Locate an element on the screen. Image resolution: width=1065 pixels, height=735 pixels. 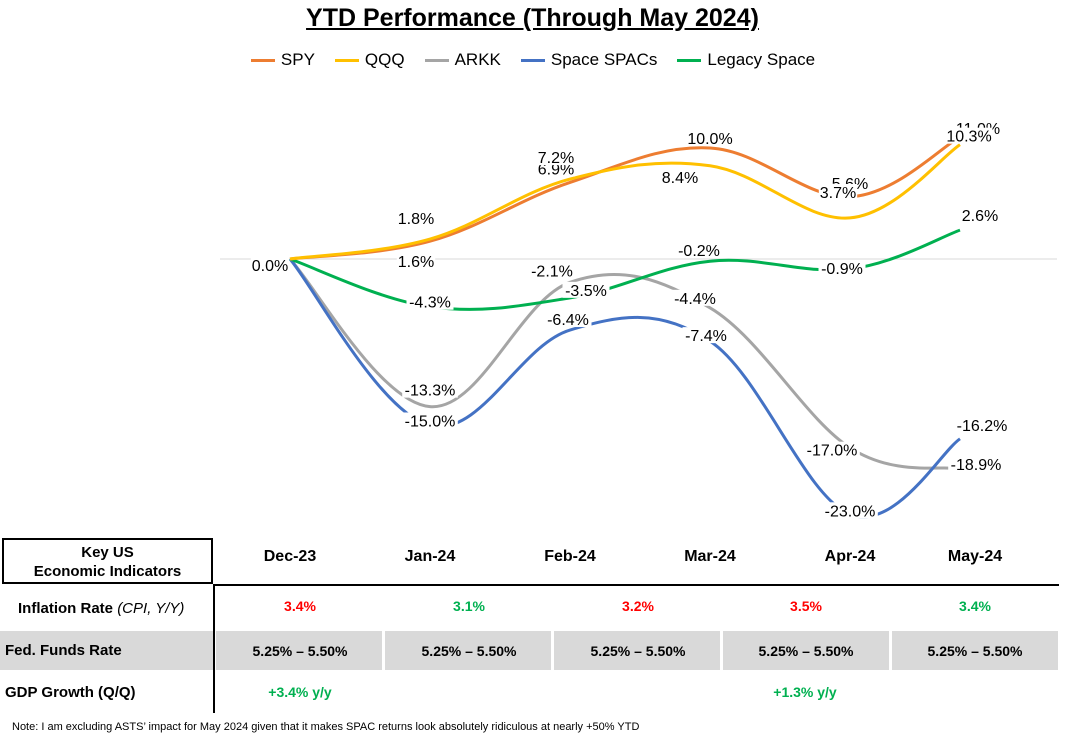
data-label-qqq: 3.7% is located at coordinates (838, 193).